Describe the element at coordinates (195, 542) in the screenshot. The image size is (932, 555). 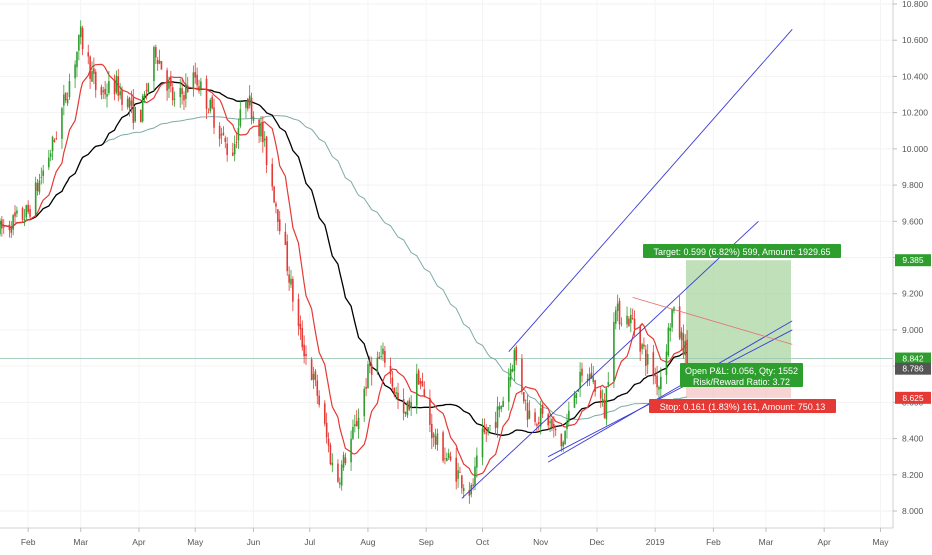
I see `time-tick-label: May` at that location.